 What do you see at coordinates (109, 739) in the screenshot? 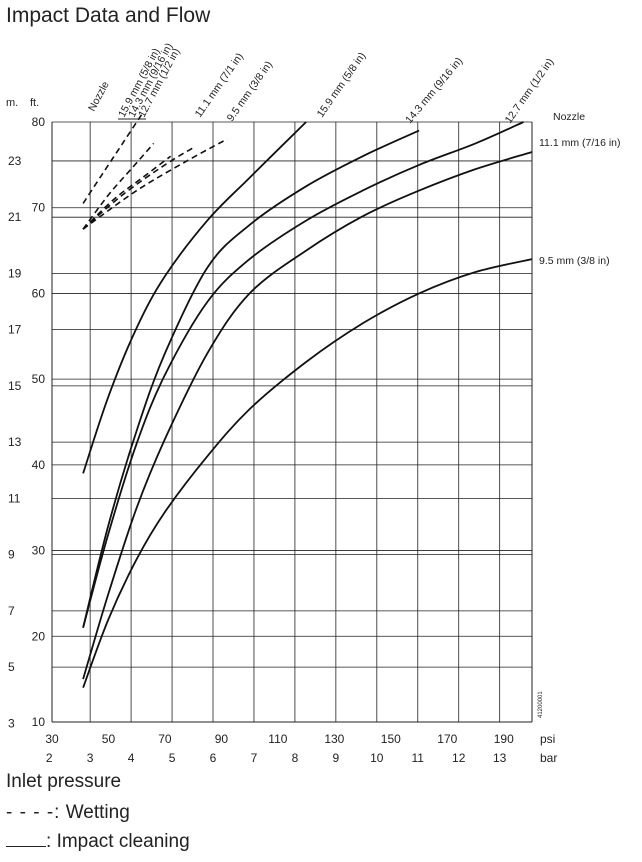
I see `xtick-psi-50: 50` at bounding box center [109, 739].